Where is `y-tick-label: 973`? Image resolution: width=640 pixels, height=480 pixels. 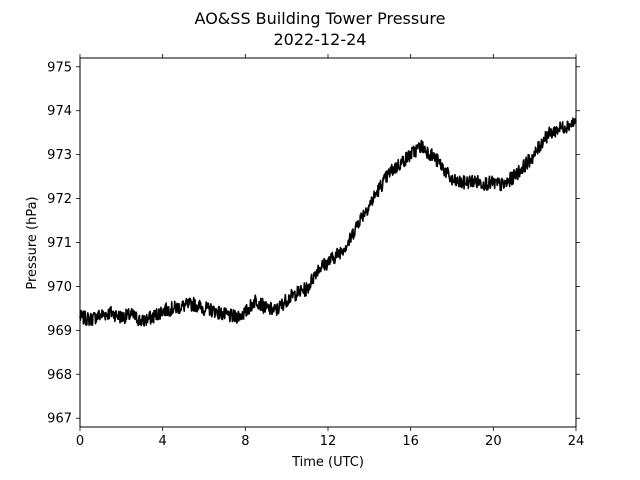 y-tick-label: 973 is located at coordinates (59, 155).